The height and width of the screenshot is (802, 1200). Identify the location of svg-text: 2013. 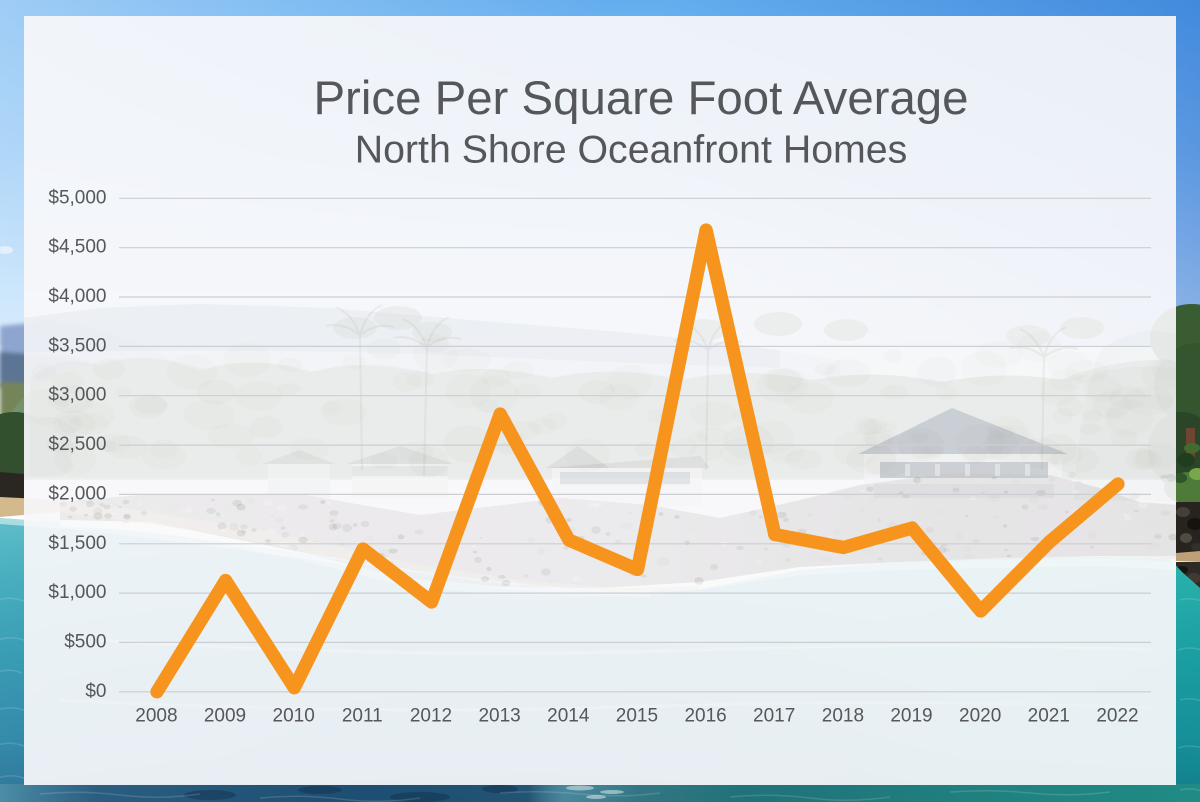
(499, 716).